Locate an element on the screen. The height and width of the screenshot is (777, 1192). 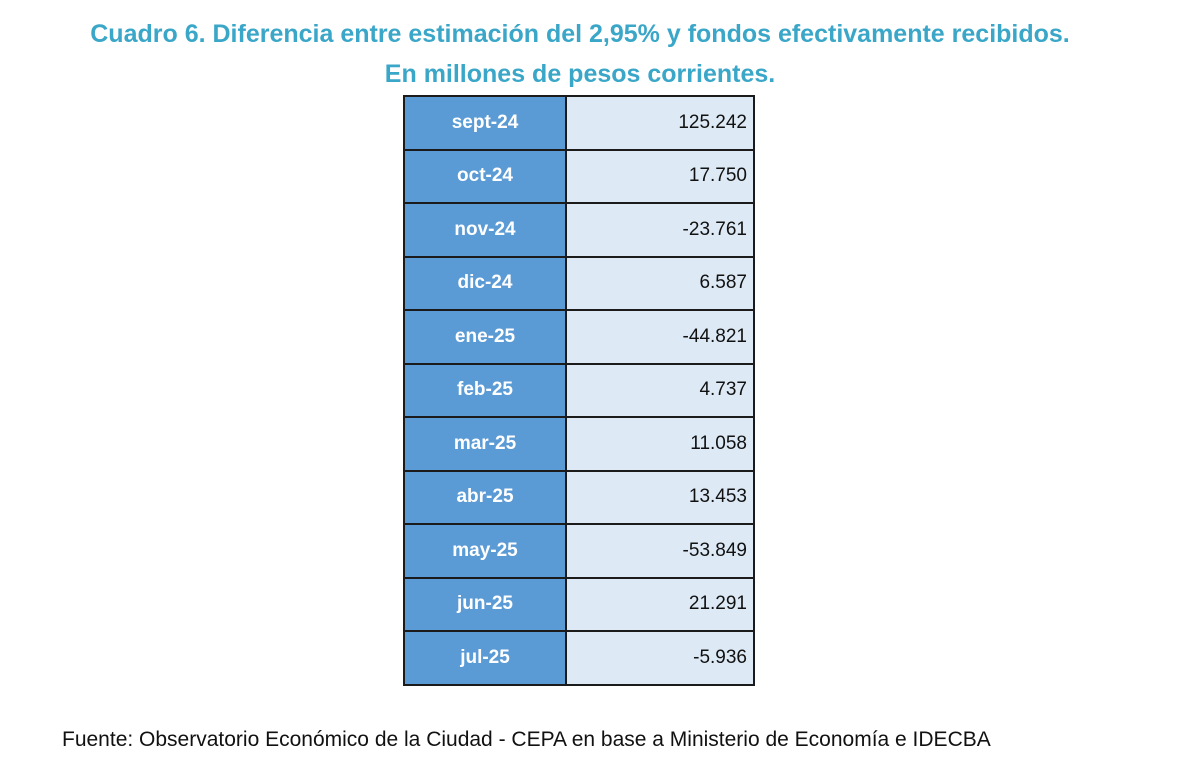
month-cell: feb-25 is located at coordinates (485, 390).